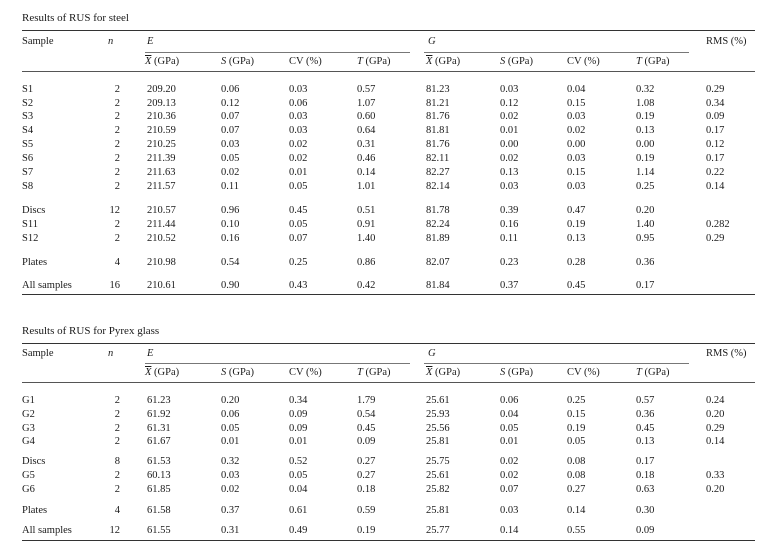  Describe the element at coordinates (159, 475) in the screenshot. I see `row-value: 60.13` at that location.